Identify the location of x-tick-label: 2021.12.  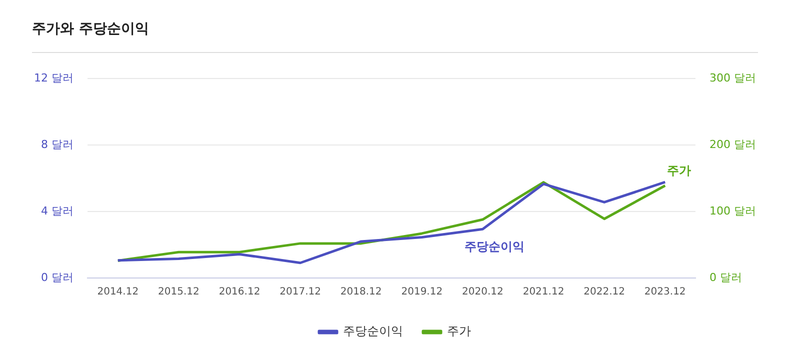
(543, 292).